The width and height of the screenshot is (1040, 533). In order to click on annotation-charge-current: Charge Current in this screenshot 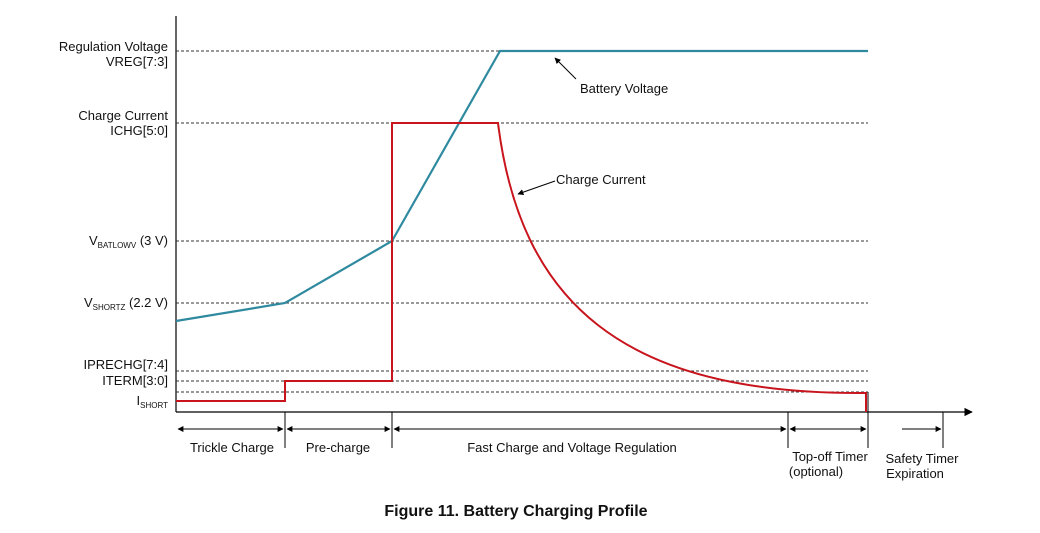, I will do `click(601, 179)`.